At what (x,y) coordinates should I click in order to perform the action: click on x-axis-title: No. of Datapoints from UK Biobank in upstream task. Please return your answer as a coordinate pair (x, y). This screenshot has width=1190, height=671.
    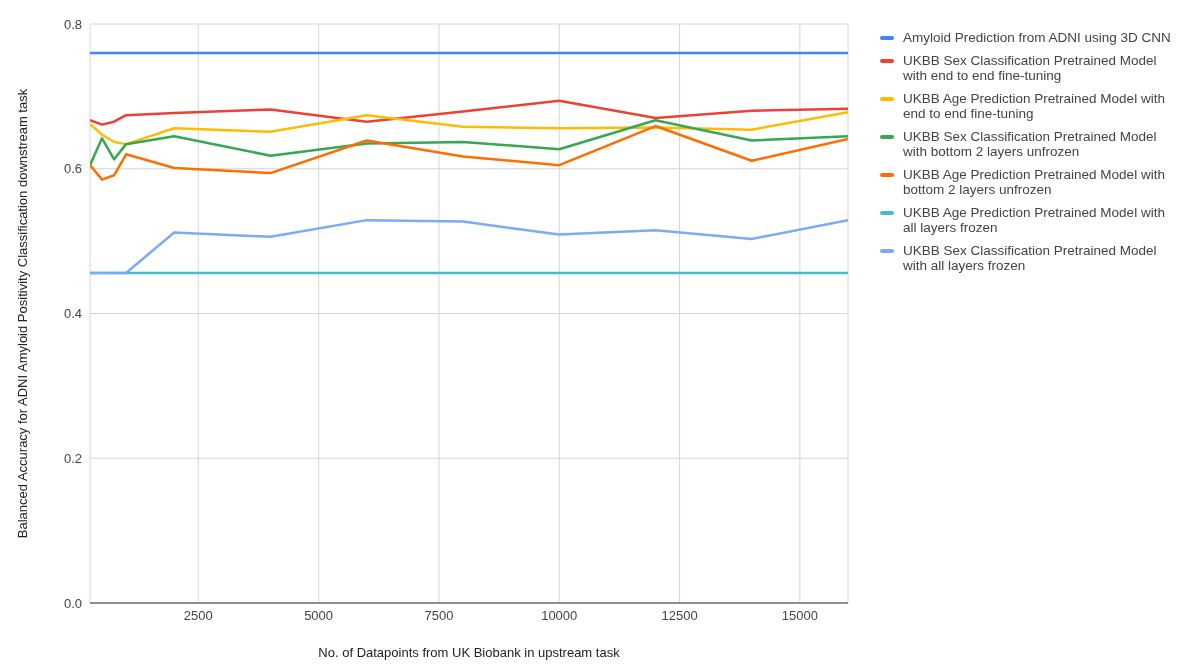
    Looking at the image, I should click on (469, 652).